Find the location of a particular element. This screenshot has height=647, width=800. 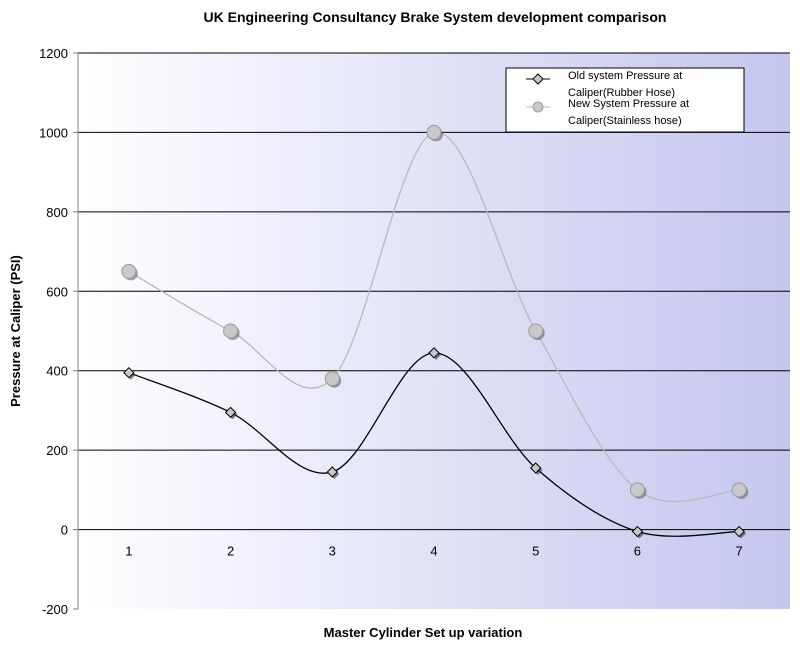

x-axis-title: Master Cylinder Set up variation is located at coordinates (423, 632).